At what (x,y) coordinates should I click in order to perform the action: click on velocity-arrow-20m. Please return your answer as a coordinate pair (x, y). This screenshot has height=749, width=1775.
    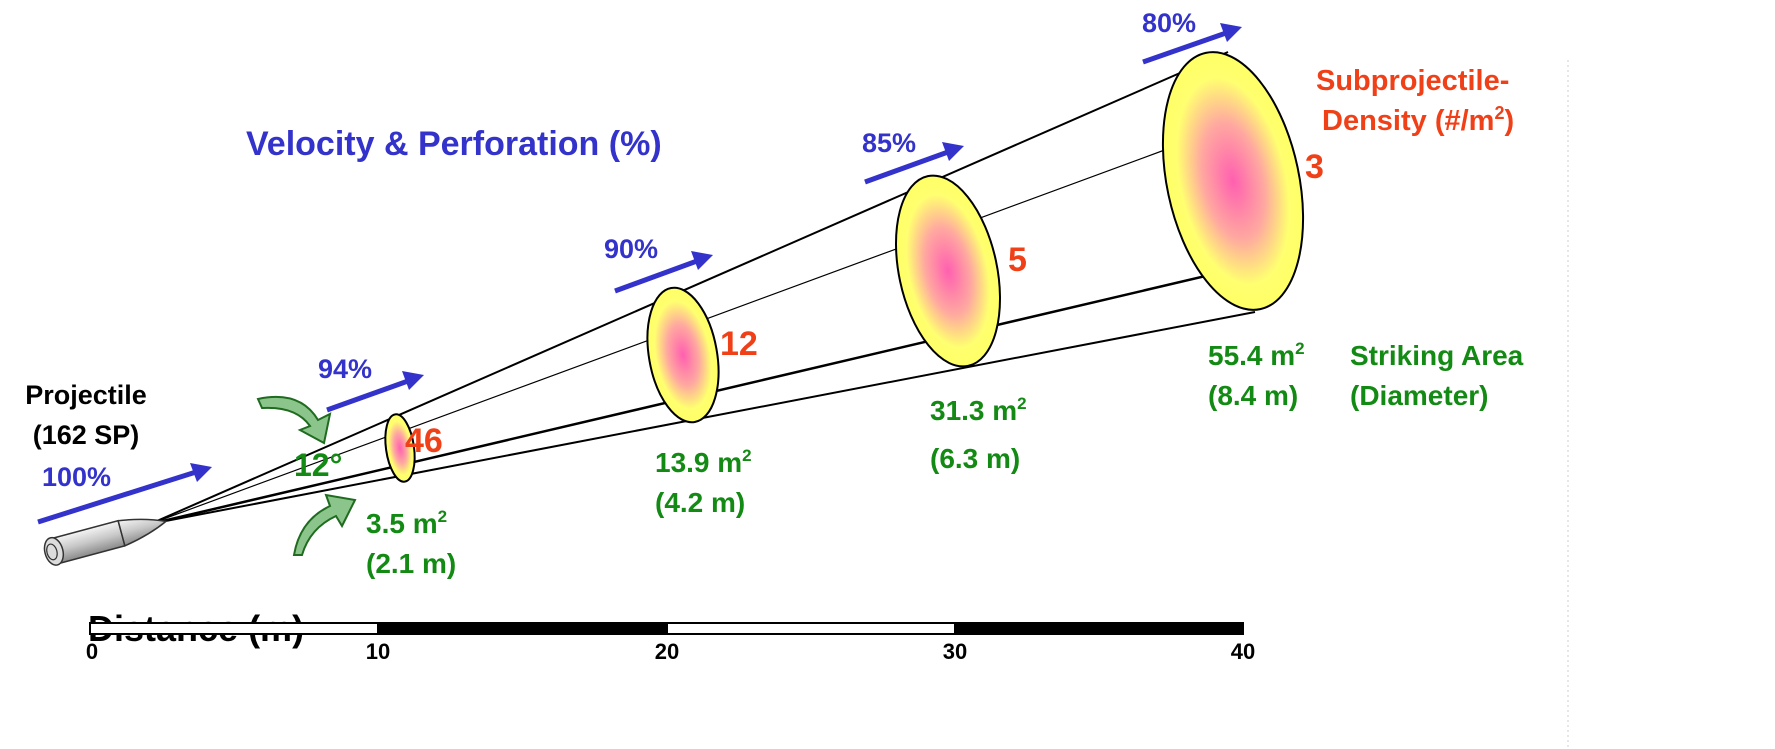
    Looking at the image, I should click on (656, 276).